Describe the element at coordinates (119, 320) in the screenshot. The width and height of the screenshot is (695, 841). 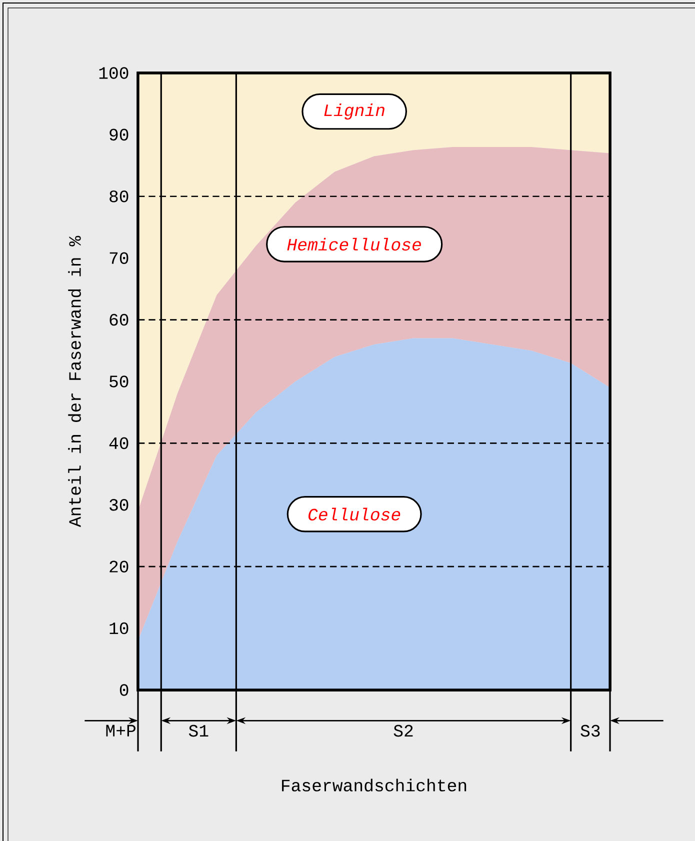
I see `y-tick-label: 60` at that location.